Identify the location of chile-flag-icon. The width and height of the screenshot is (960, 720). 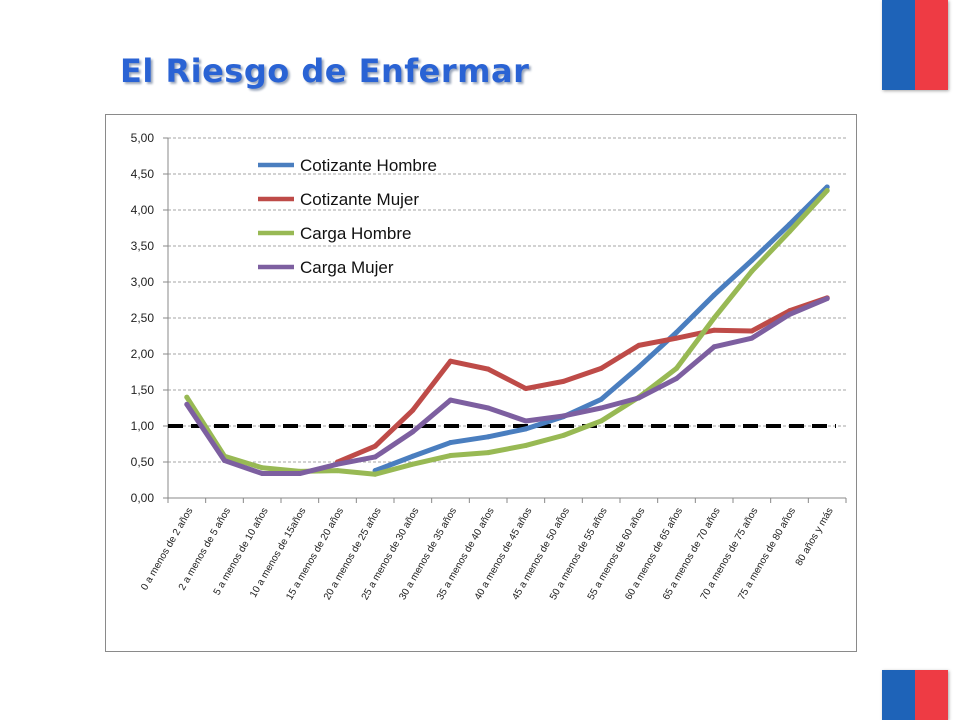
(915, 45).